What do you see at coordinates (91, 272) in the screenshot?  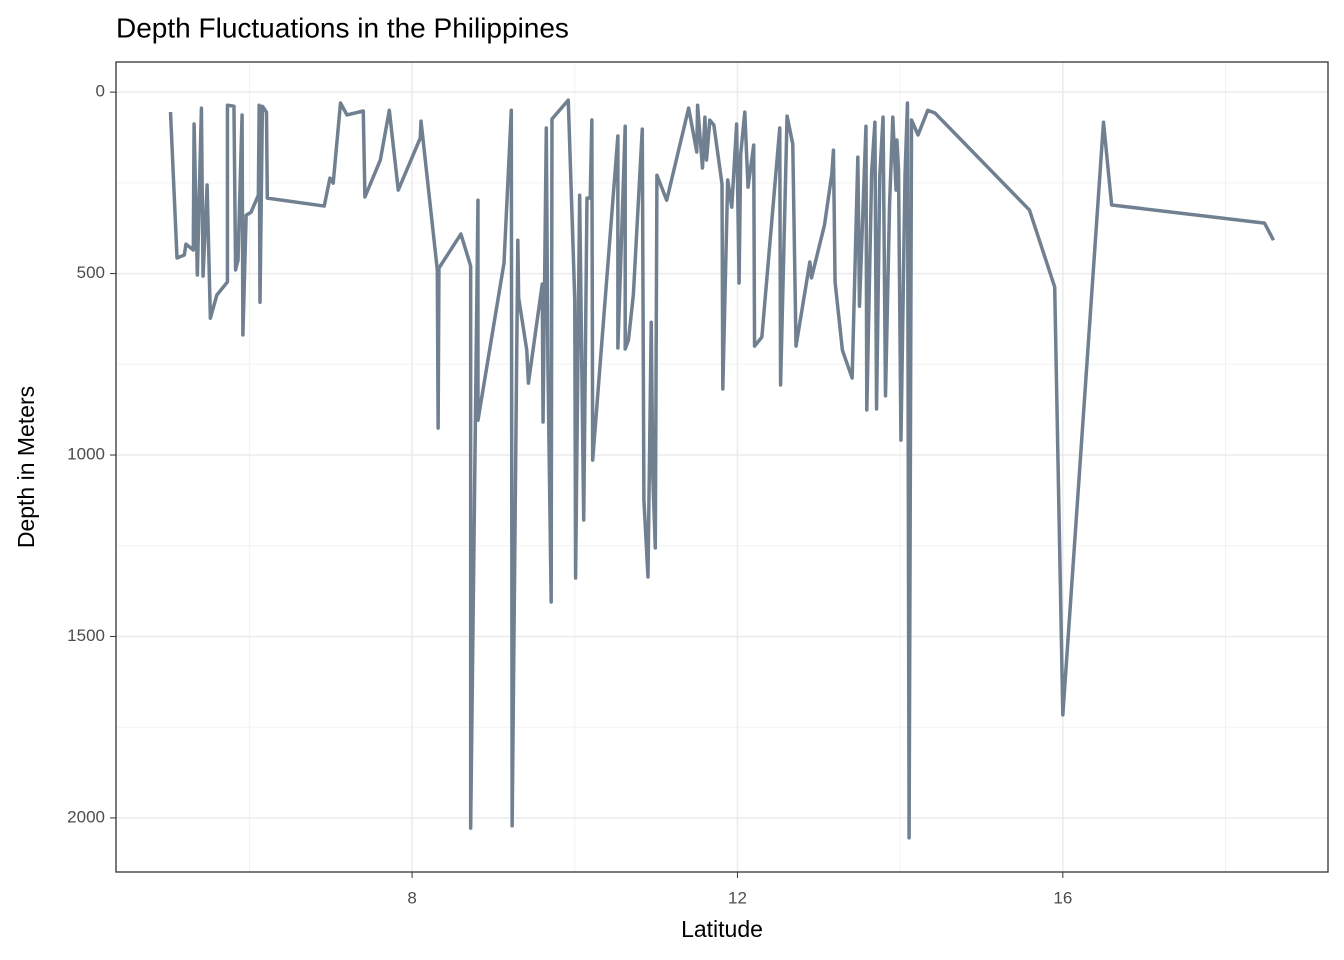 I see `y-tick-label: 500` at bounding box center [91, 272].